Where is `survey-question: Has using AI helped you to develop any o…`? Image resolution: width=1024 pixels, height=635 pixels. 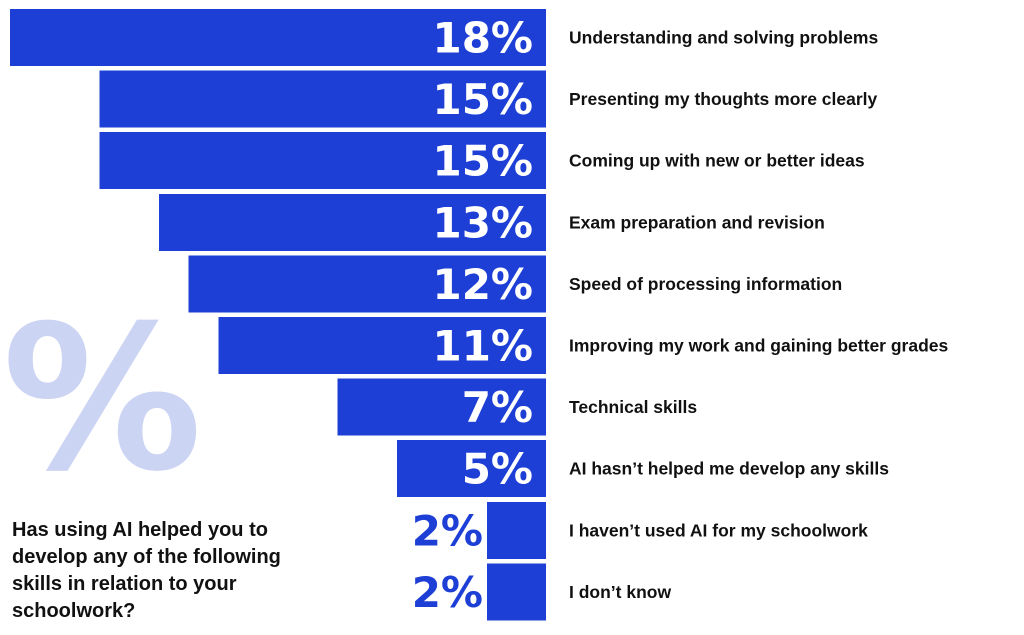
survey-question: Has using AI helped you to develop any o… is located at coordinates (146, 570).